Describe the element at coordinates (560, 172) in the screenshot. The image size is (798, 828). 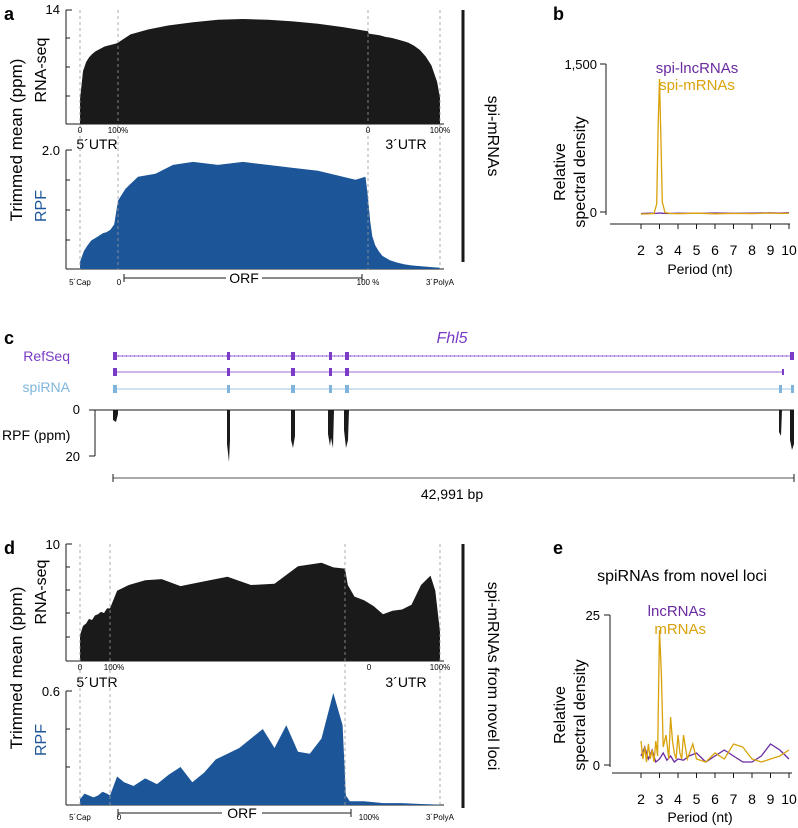
I see `panel-b-ylabel-line1: Relative` at that location.